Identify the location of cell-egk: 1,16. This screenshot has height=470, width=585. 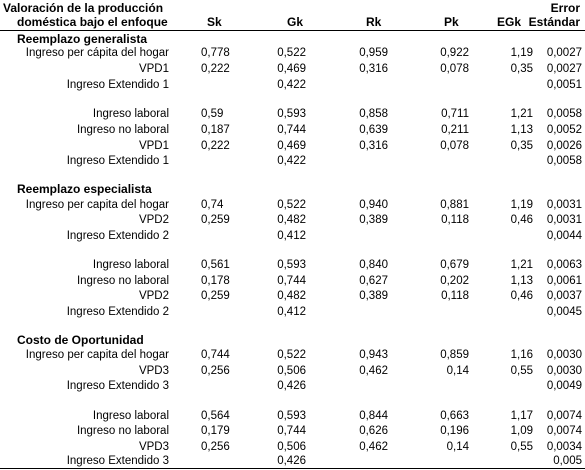
(521, 355).